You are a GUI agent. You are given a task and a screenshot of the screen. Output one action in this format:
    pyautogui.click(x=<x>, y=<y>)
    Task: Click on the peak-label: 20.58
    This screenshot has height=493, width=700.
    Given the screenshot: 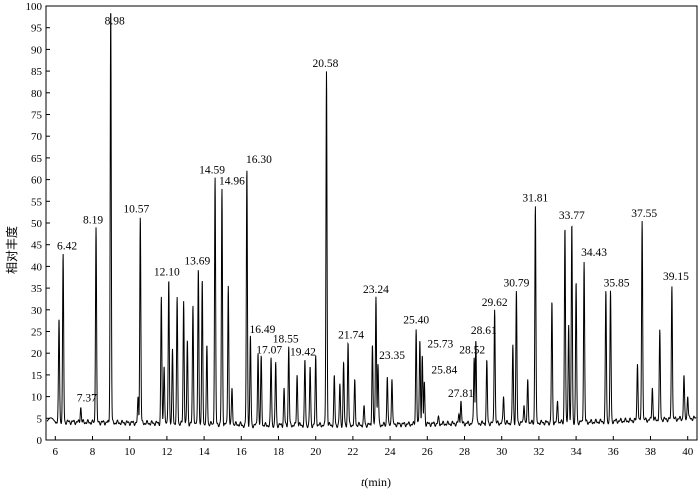 What is the action you would take?
    pyautogui.click(x=326, y=64)
    